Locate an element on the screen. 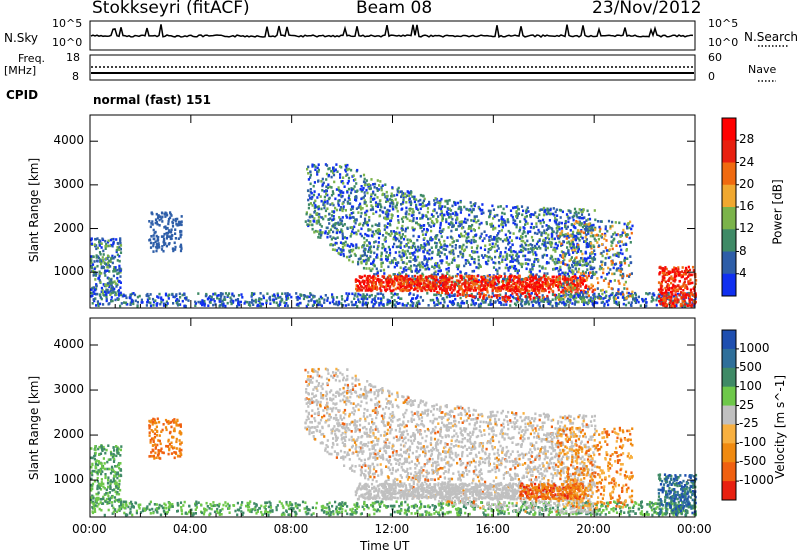 The image size is (800, 554). nsky-trace is located at coordinates (392, 31).